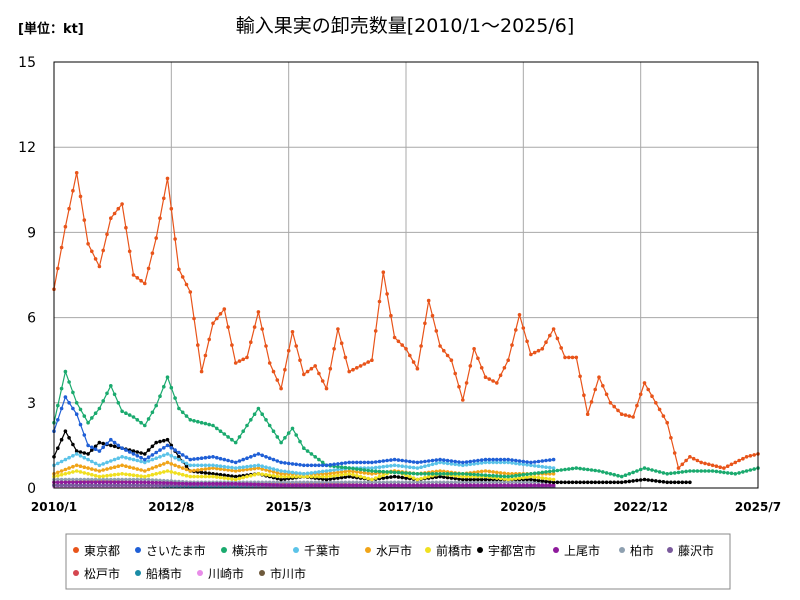 This screenshot has height=600, width=800. What do you see at coordinates (388, 550) in the screenshot?
I see `legend-item: 水戸市` at bounding box center [388, 550].